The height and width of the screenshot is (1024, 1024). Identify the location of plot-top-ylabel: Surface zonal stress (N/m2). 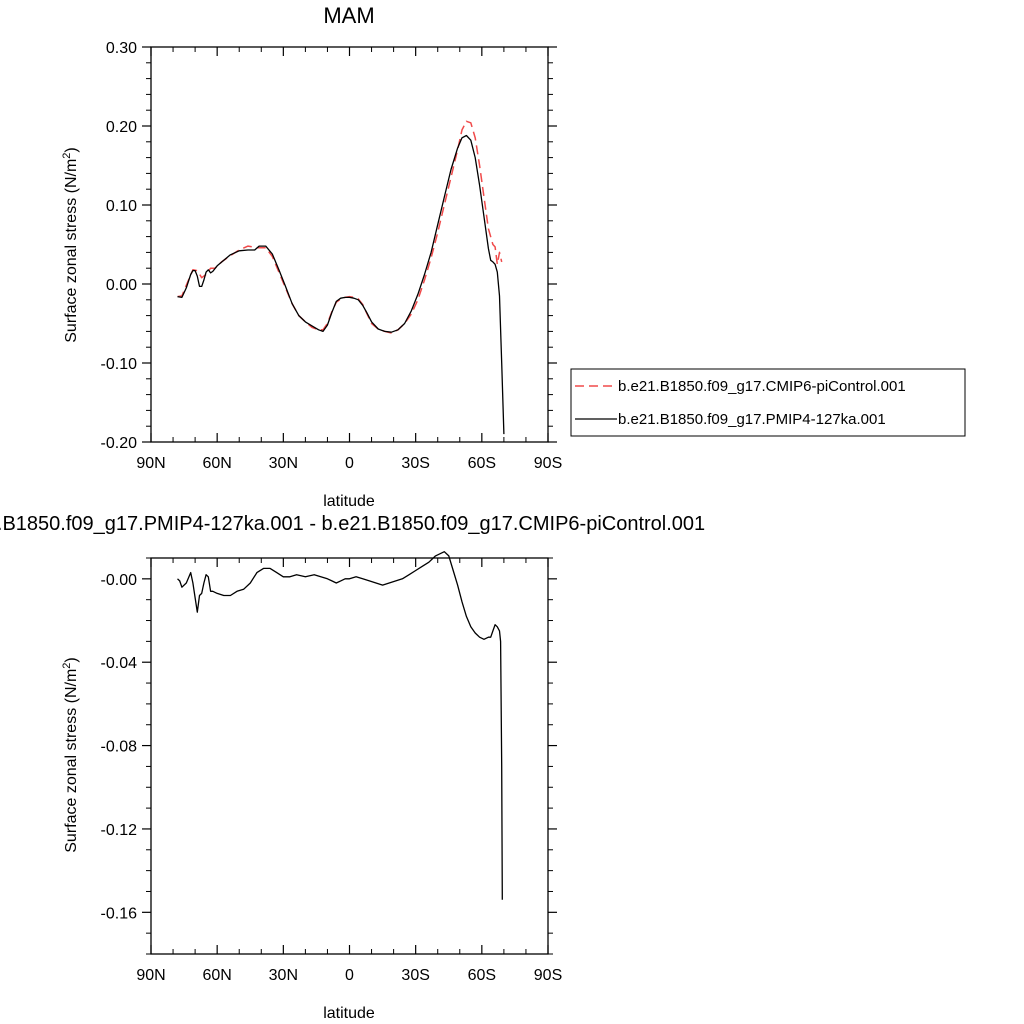
(70, 245).